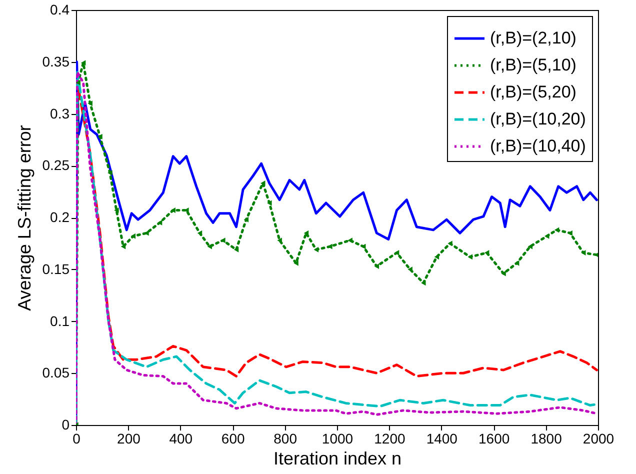 The height and width of the screenshot is (474, 636). I want to click on x-tick-label: 400, so click(181, 438).